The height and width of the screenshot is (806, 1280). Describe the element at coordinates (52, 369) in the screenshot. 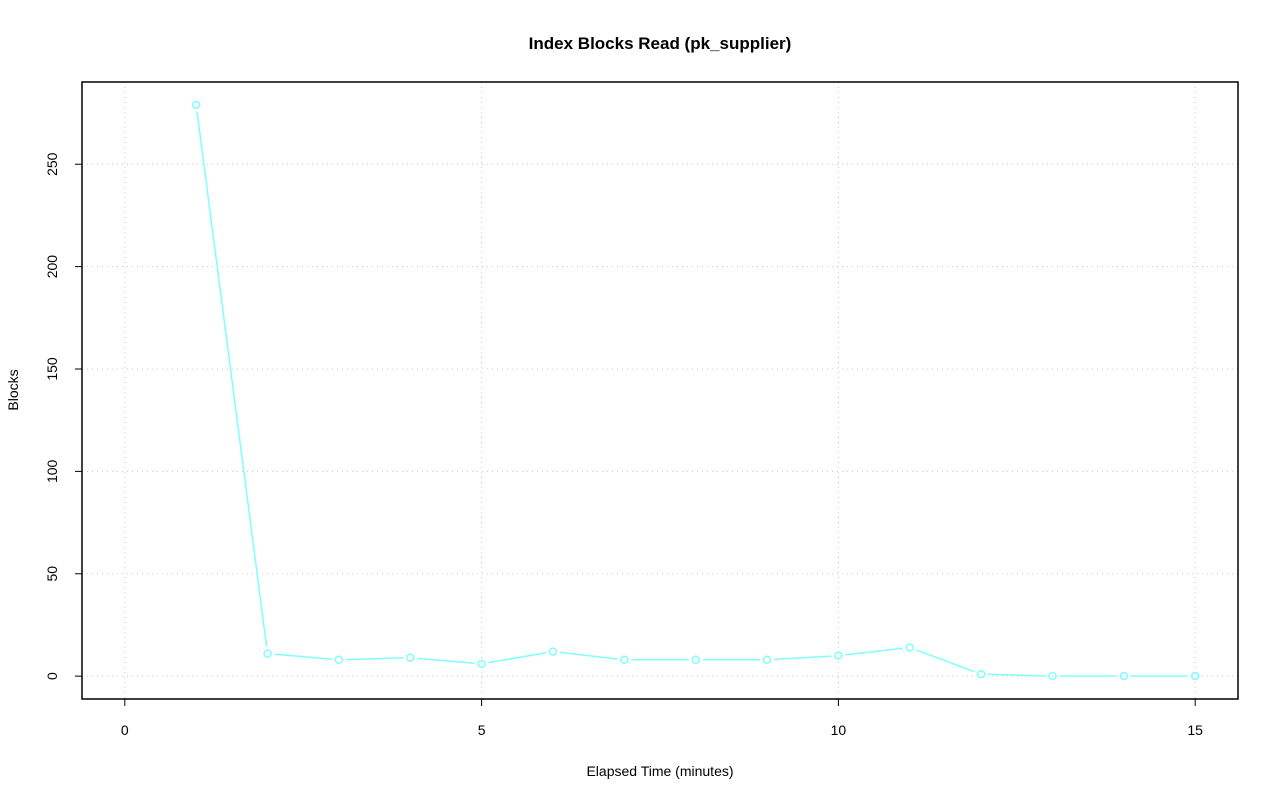

I see `y-tick-label: 150` at that location.